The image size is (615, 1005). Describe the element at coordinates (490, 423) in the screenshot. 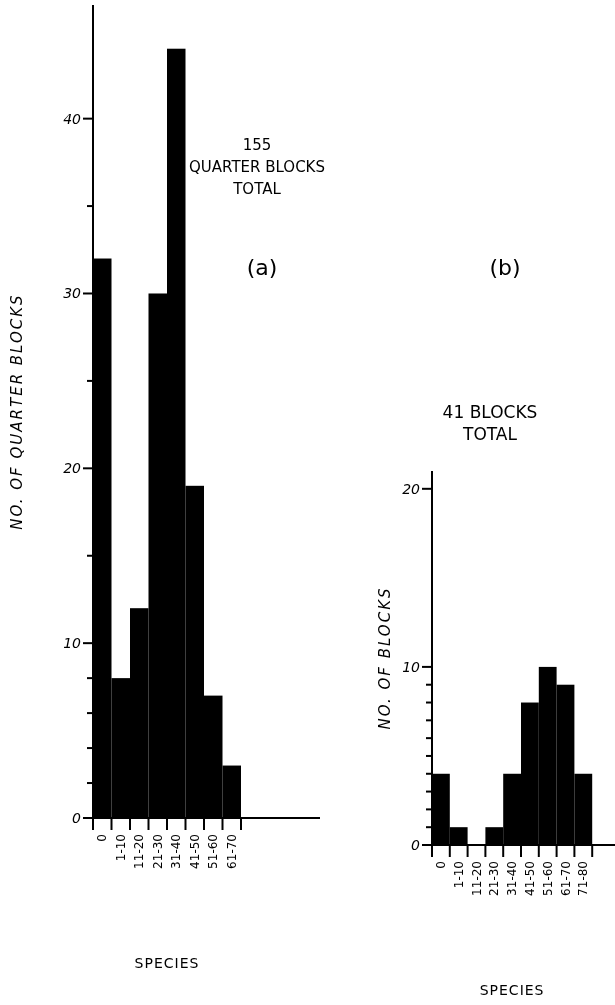

I see `chart-title: 41 BLOCKS TOTAL` at that location.